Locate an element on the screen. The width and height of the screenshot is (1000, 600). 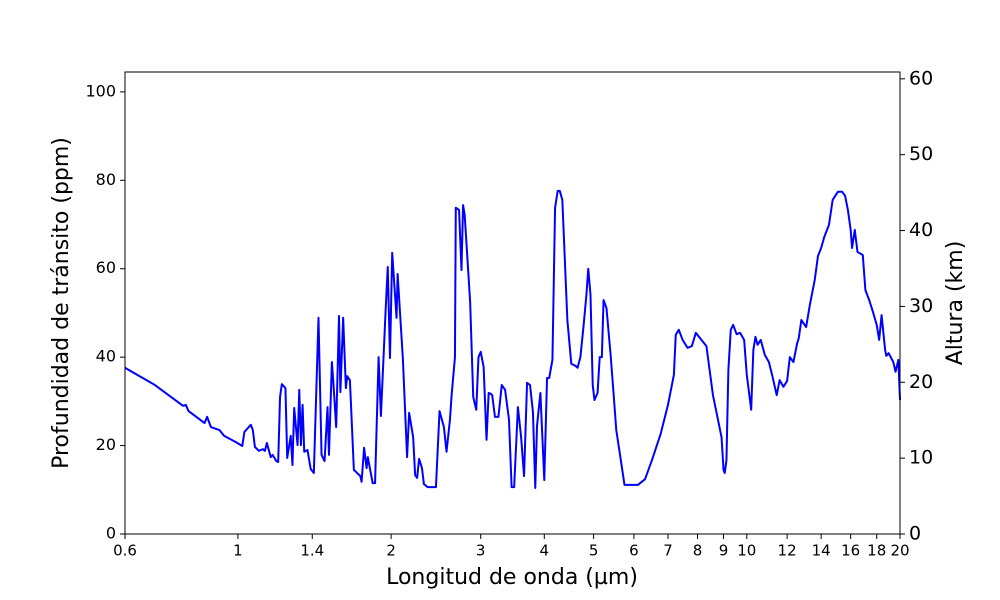
y2-tick-label: 20 is located at coordinates (921, 382).